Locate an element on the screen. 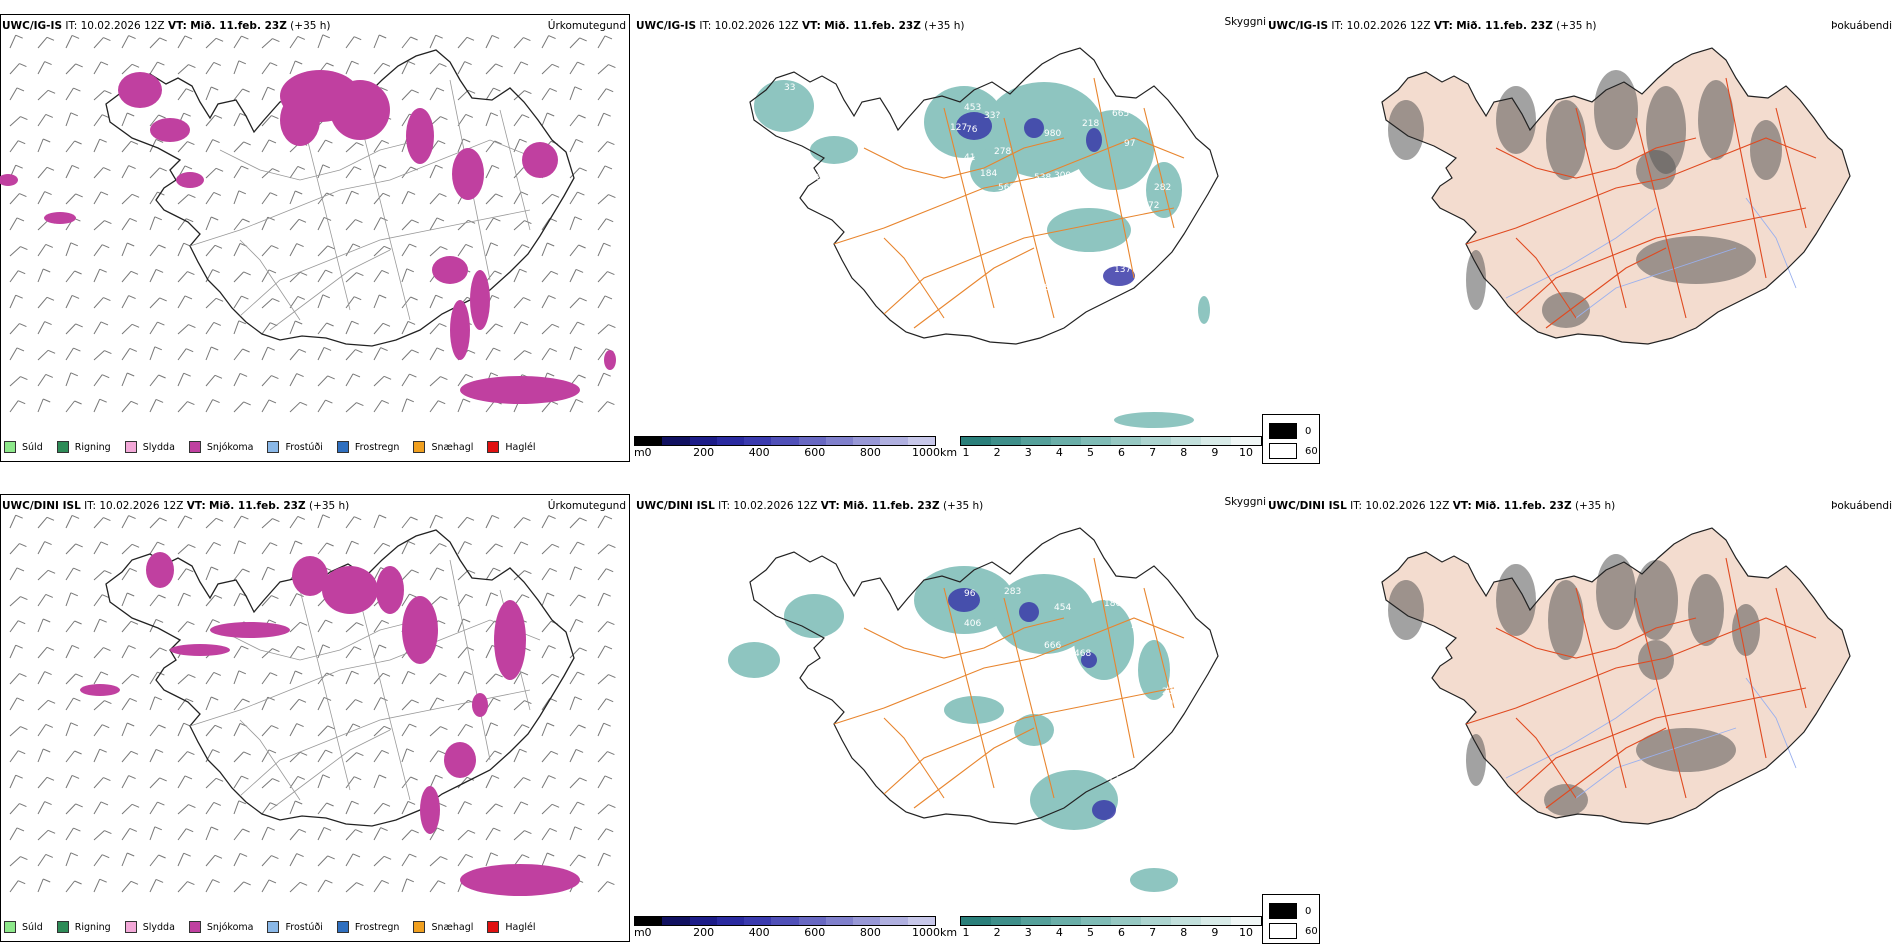 The width and height of the screenshot is (1900, 950). colorbar-tick: 7 is located at coordinates (1153, 932).